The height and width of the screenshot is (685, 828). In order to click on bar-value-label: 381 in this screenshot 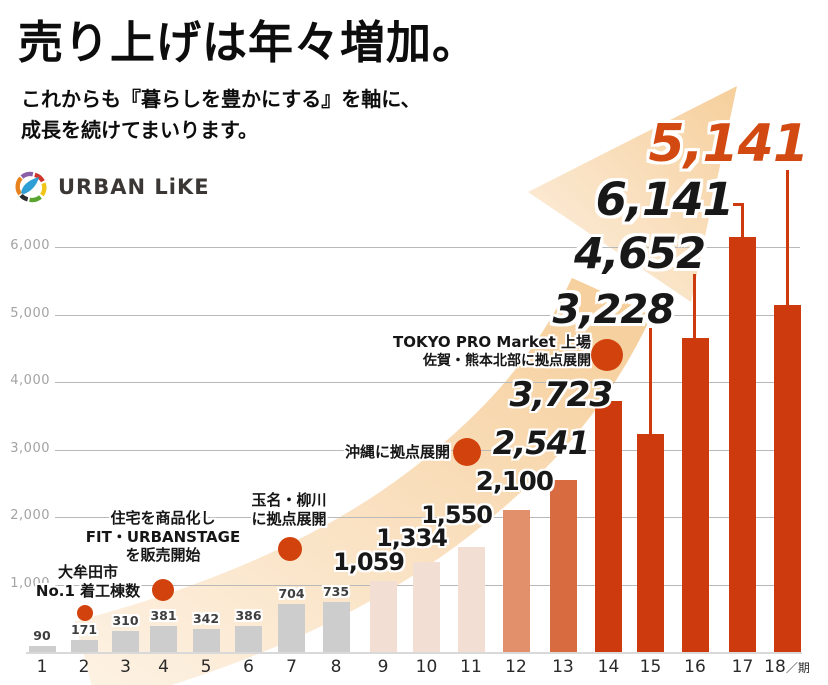, I will do `click(163, 616)`.